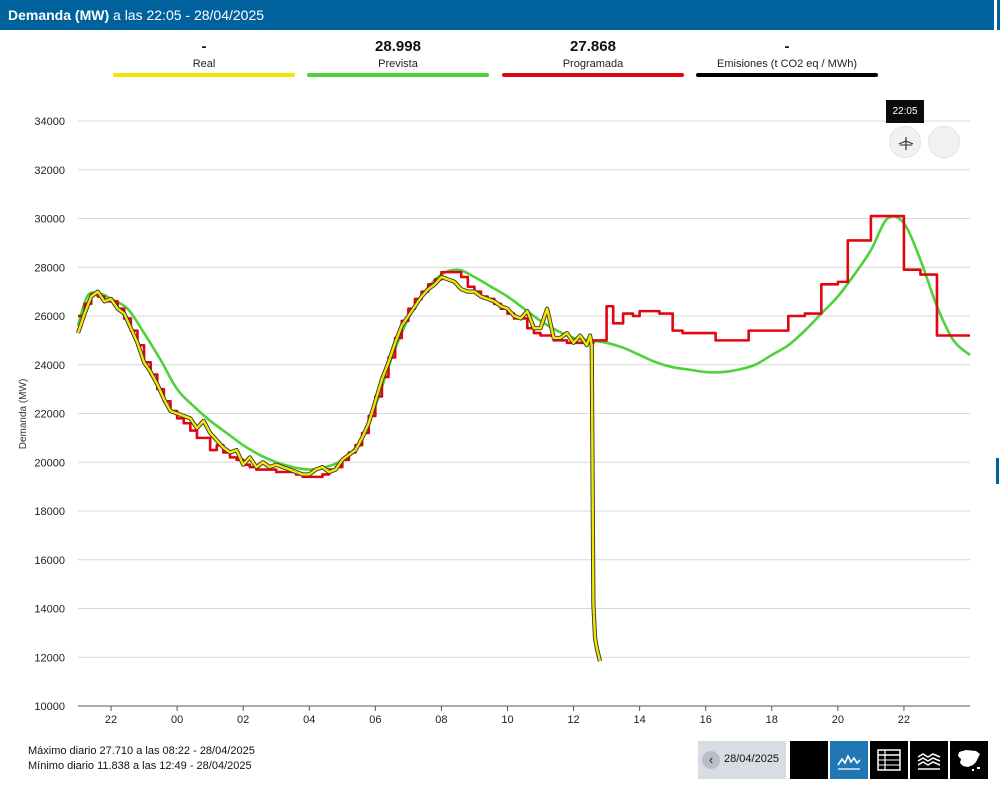  I want to click on legend-real-bar, so click(204, 75).